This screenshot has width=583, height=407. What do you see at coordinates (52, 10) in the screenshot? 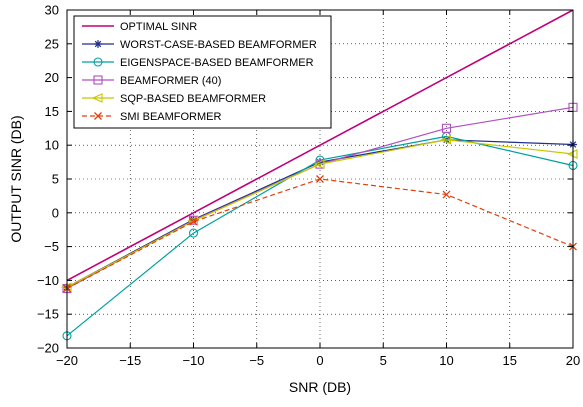
I see `y-tick-label: 30` at bounding box center [52, 10].